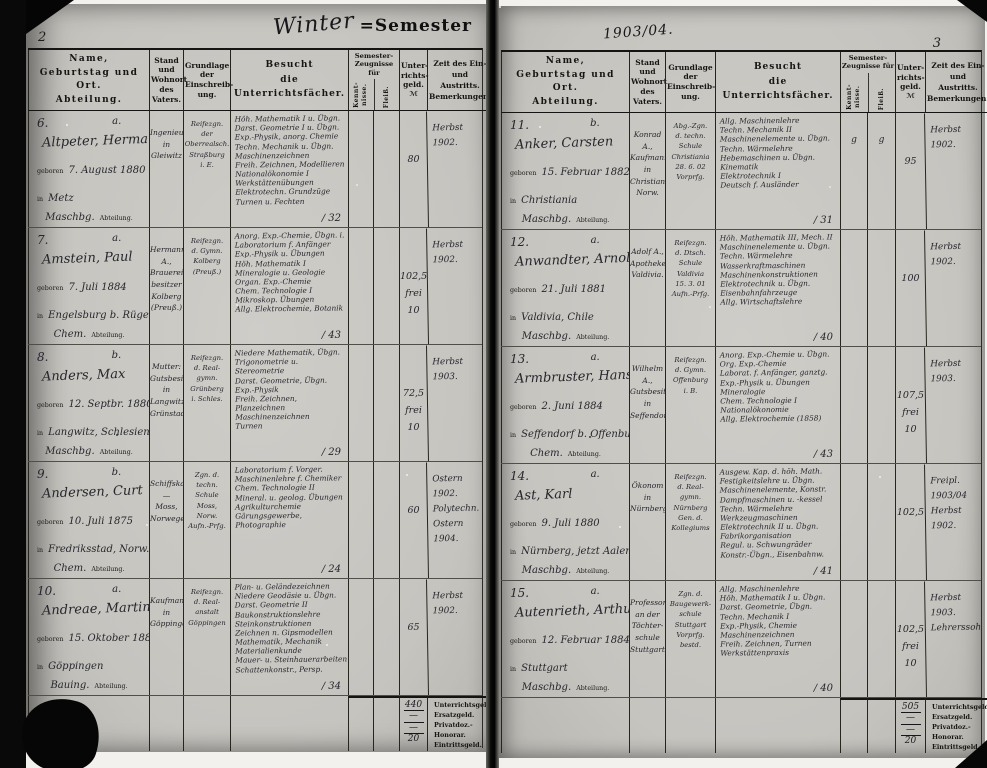  I want to click on tuition-fee-cell: 72,5 frei 10, so click(413, 403).